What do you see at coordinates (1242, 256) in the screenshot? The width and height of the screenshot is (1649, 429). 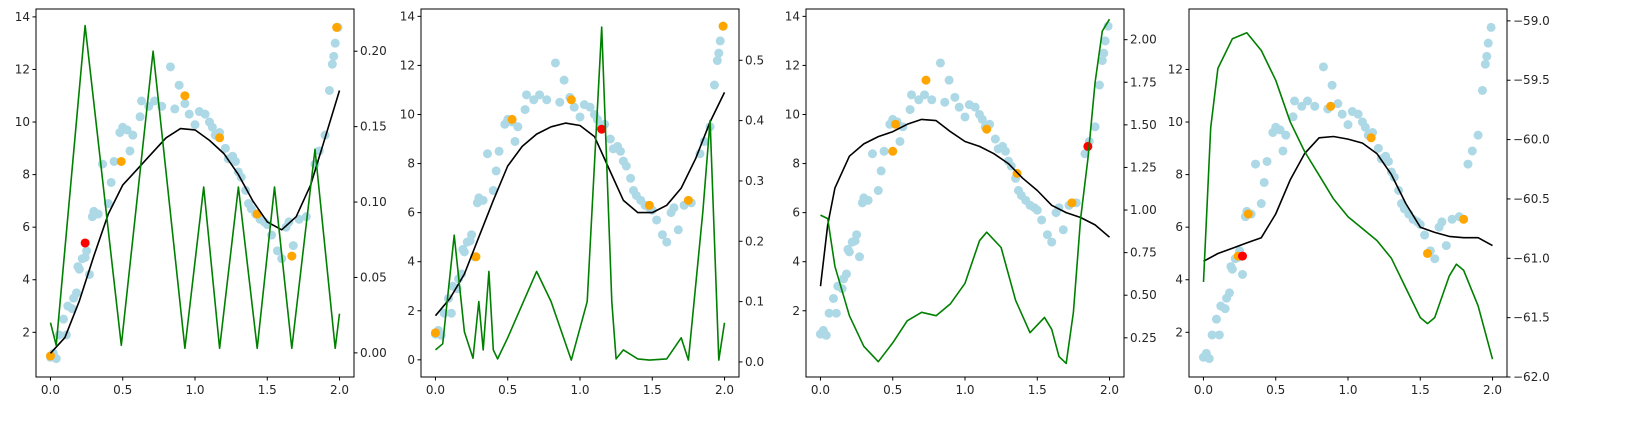 I see `current-point` at bounding box center [1242, 256].